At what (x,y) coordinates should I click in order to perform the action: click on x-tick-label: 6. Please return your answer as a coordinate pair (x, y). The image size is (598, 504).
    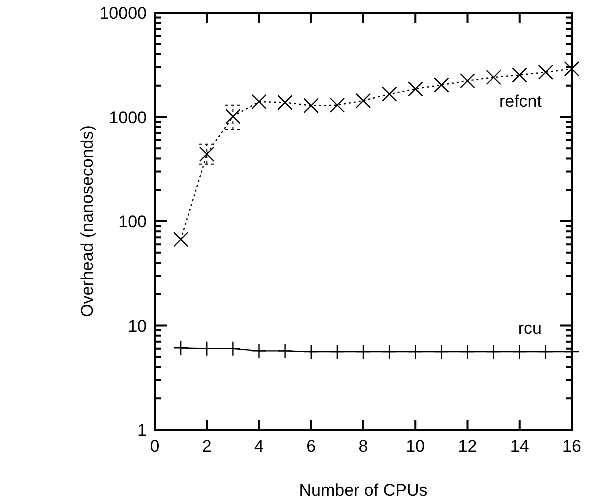
    Looking at the image, I should click on (311, 446).